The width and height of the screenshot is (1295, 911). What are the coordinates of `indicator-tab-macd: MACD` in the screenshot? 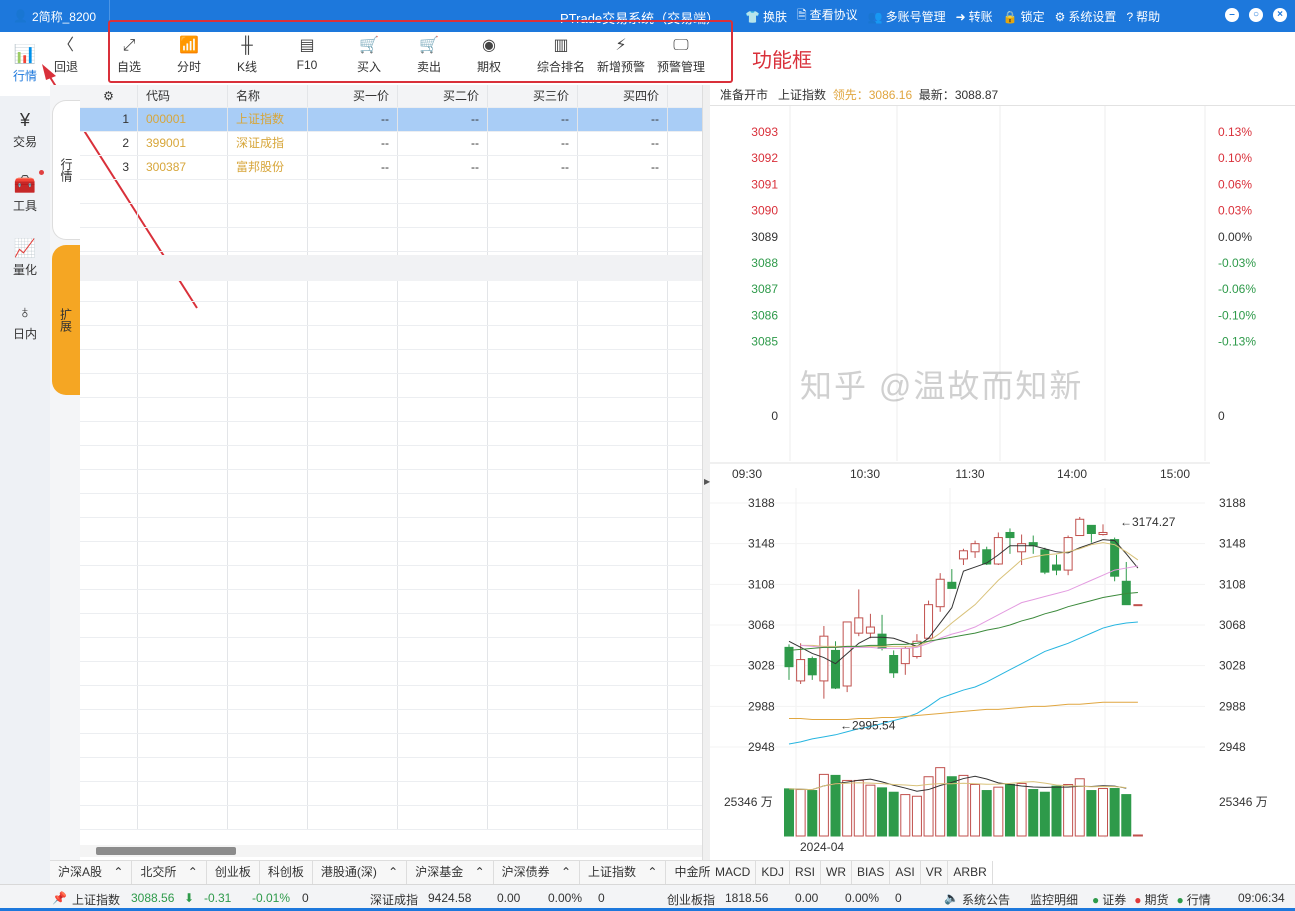 It's located at (733, 873).